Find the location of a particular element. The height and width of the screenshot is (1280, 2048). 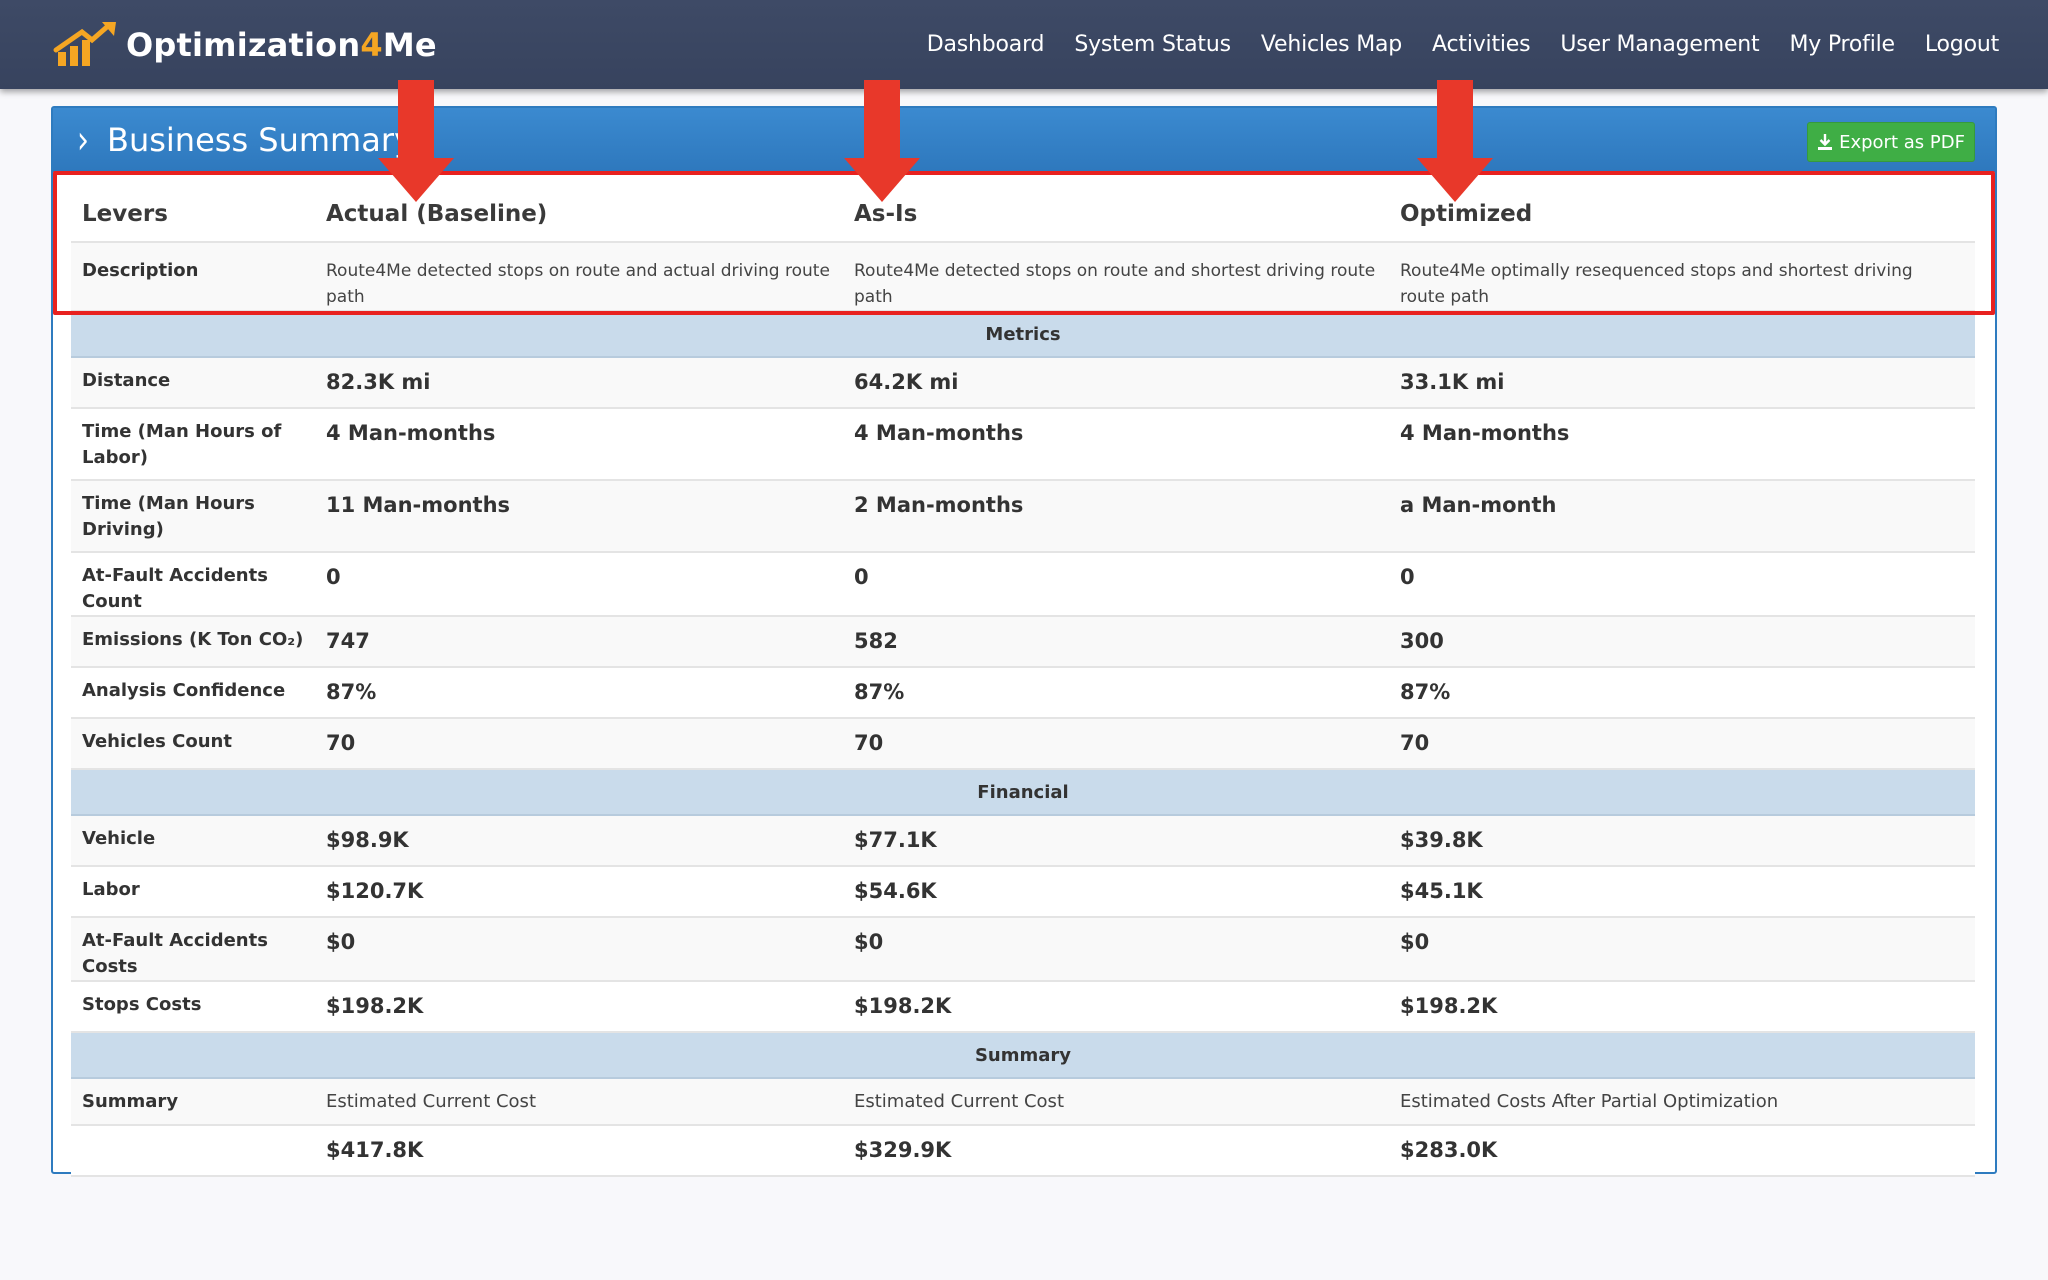

col-header-levers: Levers is located at coordinates (198, 210).